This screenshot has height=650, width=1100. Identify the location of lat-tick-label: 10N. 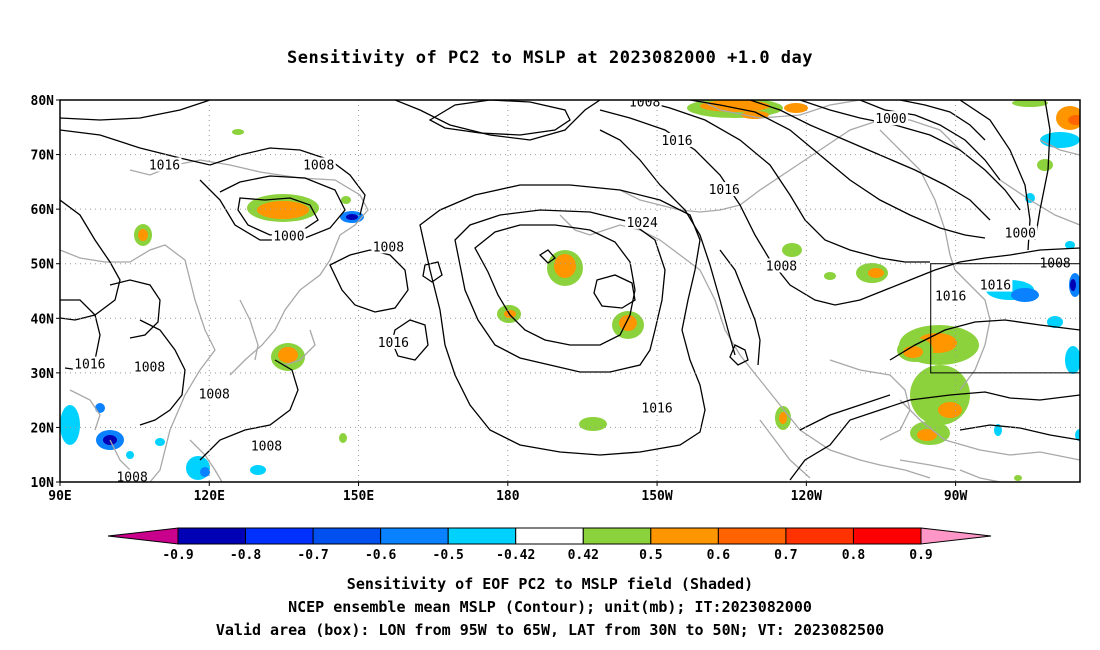
(43, 483).